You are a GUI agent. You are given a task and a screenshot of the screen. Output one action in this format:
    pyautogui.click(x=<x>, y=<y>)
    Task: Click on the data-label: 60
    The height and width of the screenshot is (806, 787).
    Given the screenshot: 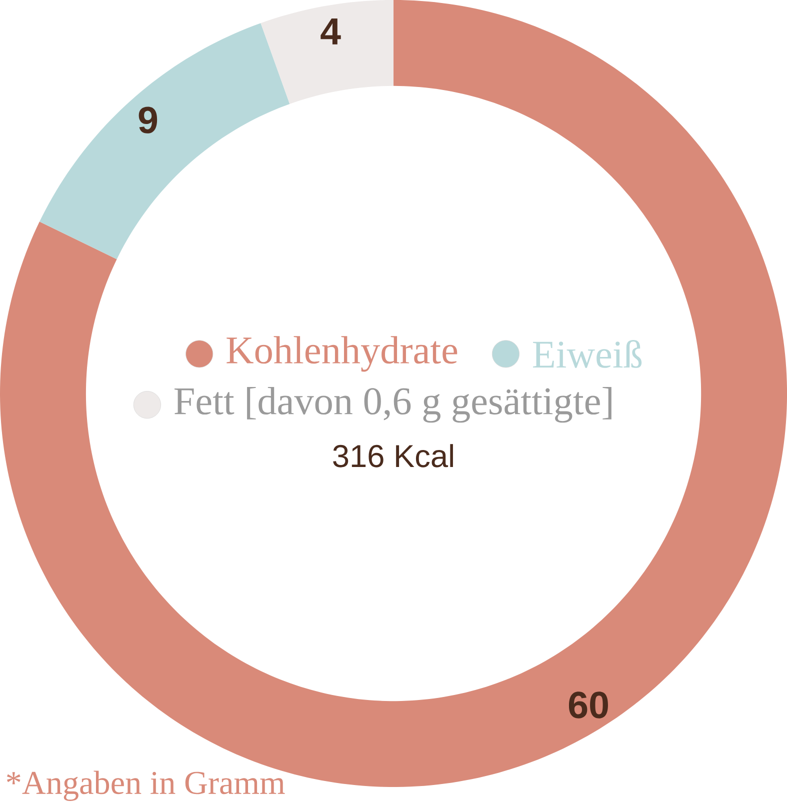 What is the action you would take?
    pyautogui.click(x=588, y=705)
    